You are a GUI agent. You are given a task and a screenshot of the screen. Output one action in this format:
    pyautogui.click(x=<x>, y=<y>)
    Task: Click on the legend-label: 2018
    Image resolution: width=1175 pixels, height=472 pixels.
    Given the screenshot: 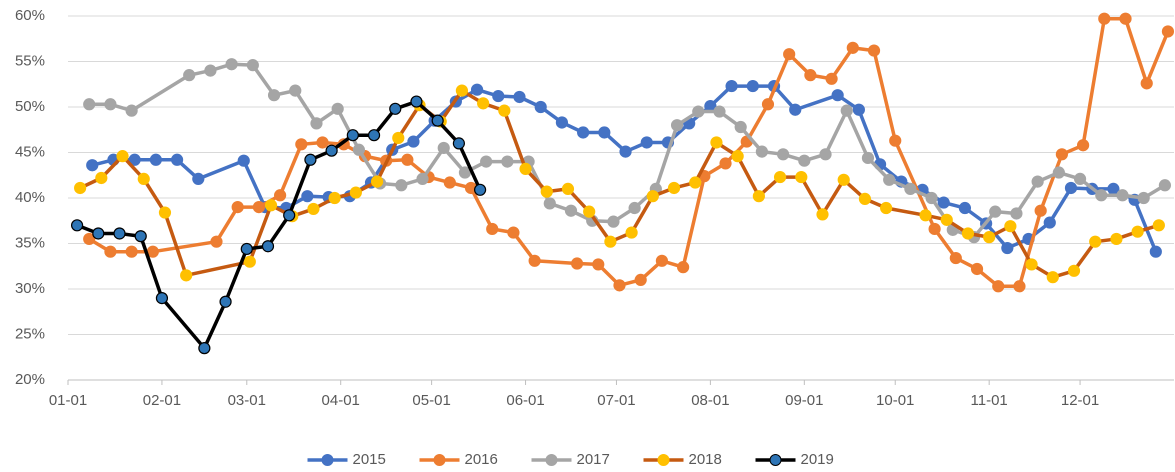 What is the action you would take?
    pyautogui.click(x=705, y=459)
    